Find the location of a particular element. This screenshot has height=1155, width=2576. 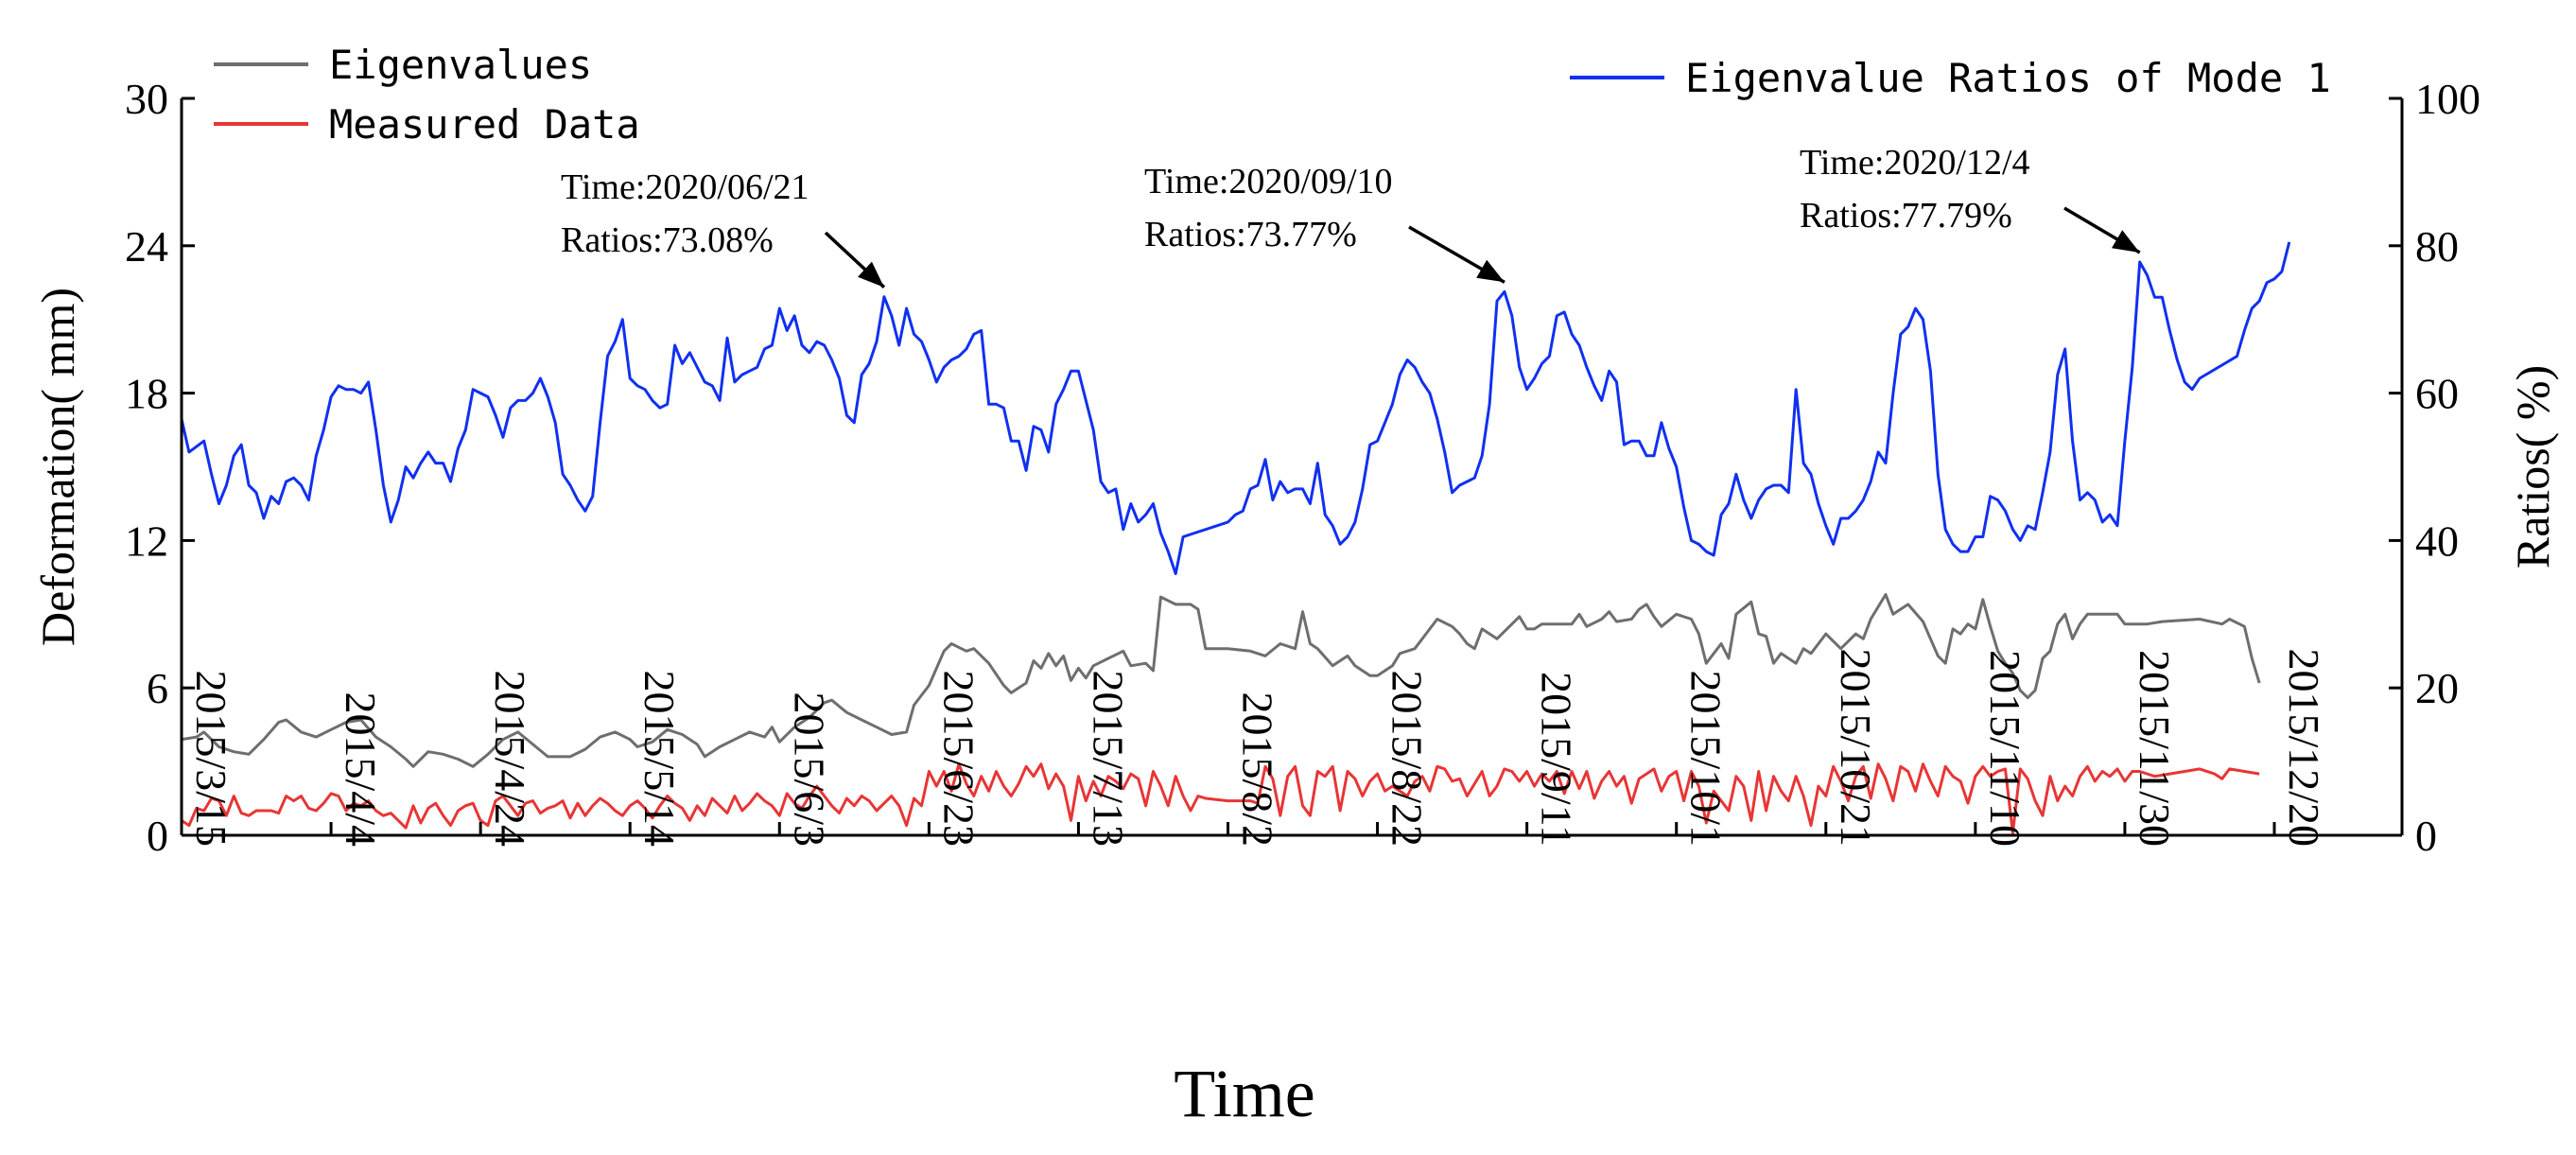

x-tick-label: 2015/12/20 is located at coordinates (2304, 748).